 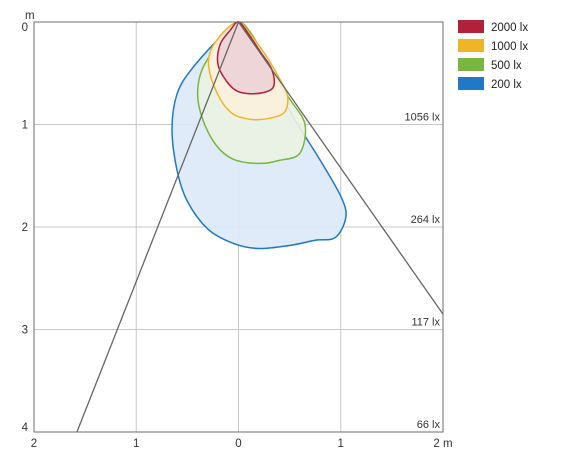 What do you see at coordinates (25, 428) in the screenshot?
I see `y-tick-label: 4` at bounding box center [25, 428].